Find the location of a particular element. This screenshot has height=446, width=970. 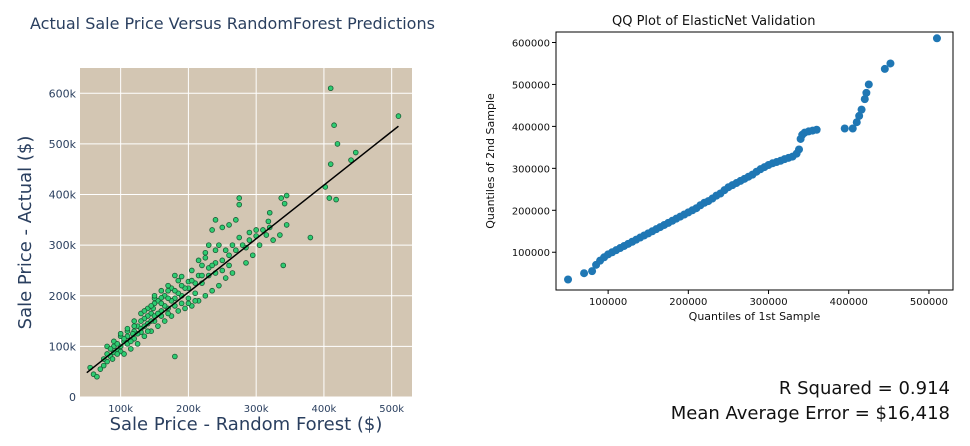

x-tick-label: 400000 is located at coordinates (849, 302).